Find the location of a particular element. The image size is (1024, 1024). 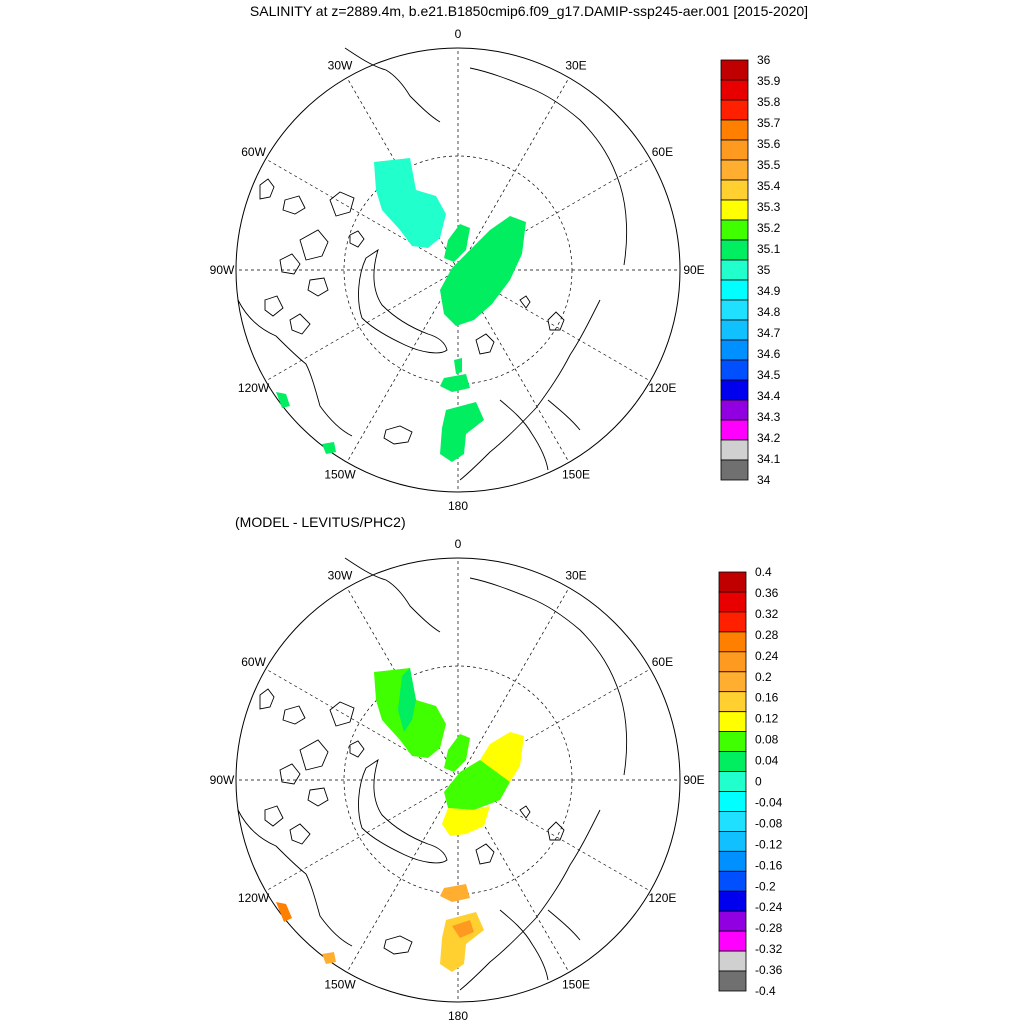

colorbar-label: 34.6 is located at coordinates (769, 354).